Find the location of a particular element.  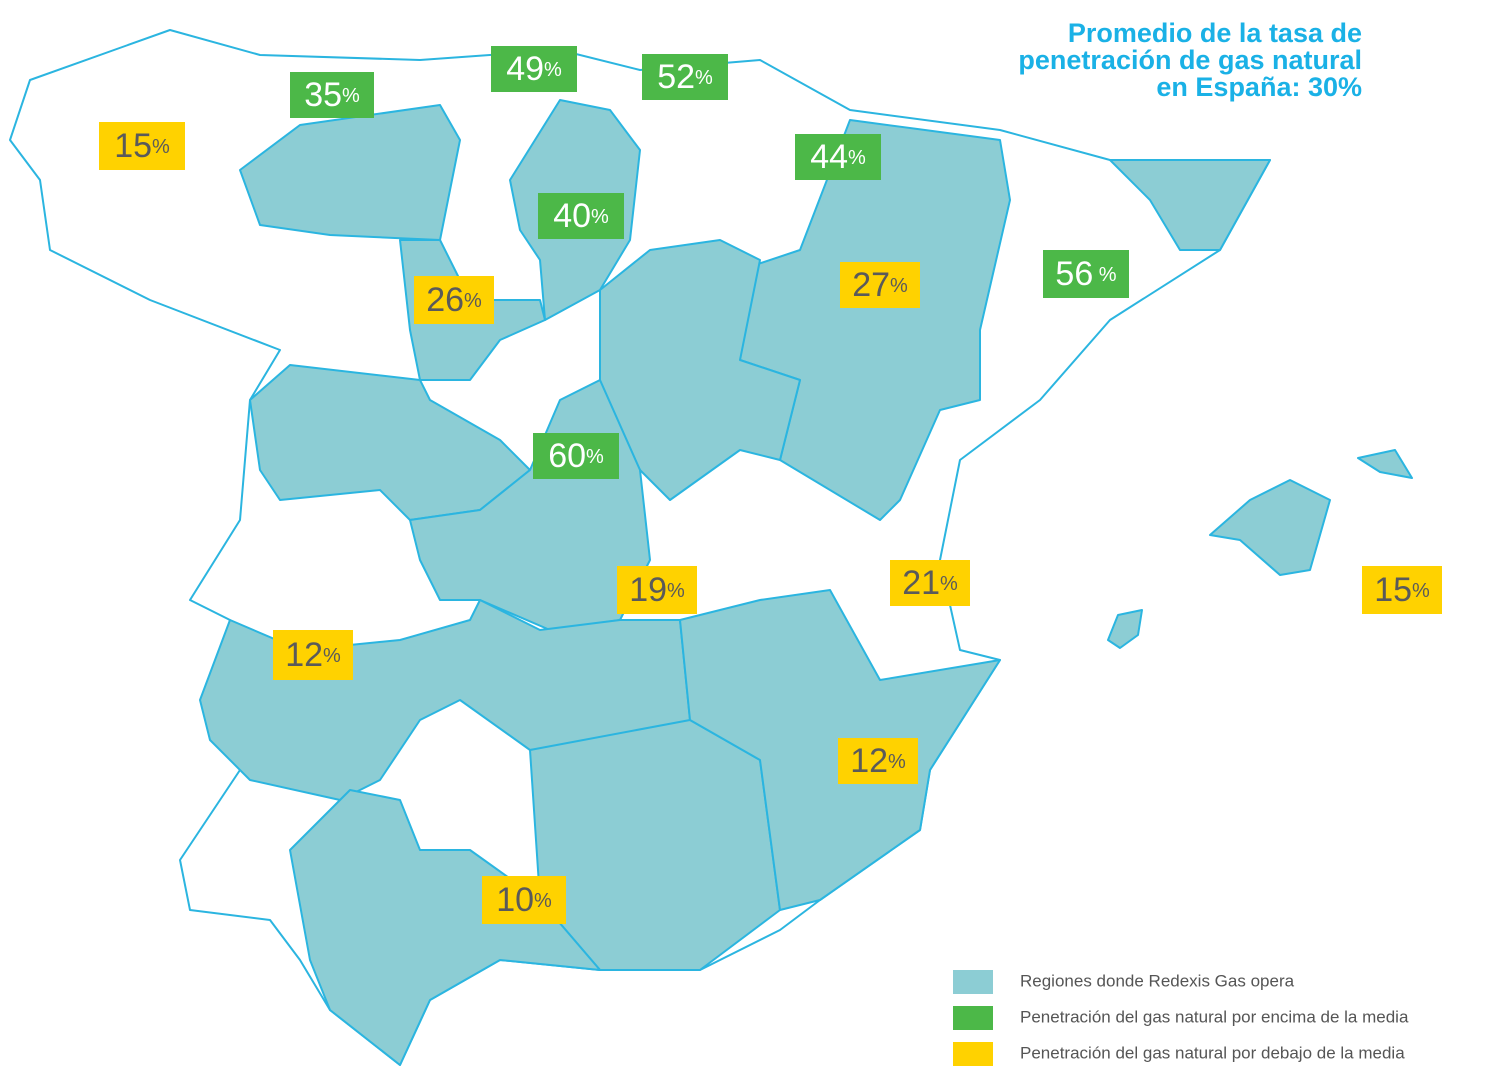

label-value: 40 is located at coordinates (572, 216).